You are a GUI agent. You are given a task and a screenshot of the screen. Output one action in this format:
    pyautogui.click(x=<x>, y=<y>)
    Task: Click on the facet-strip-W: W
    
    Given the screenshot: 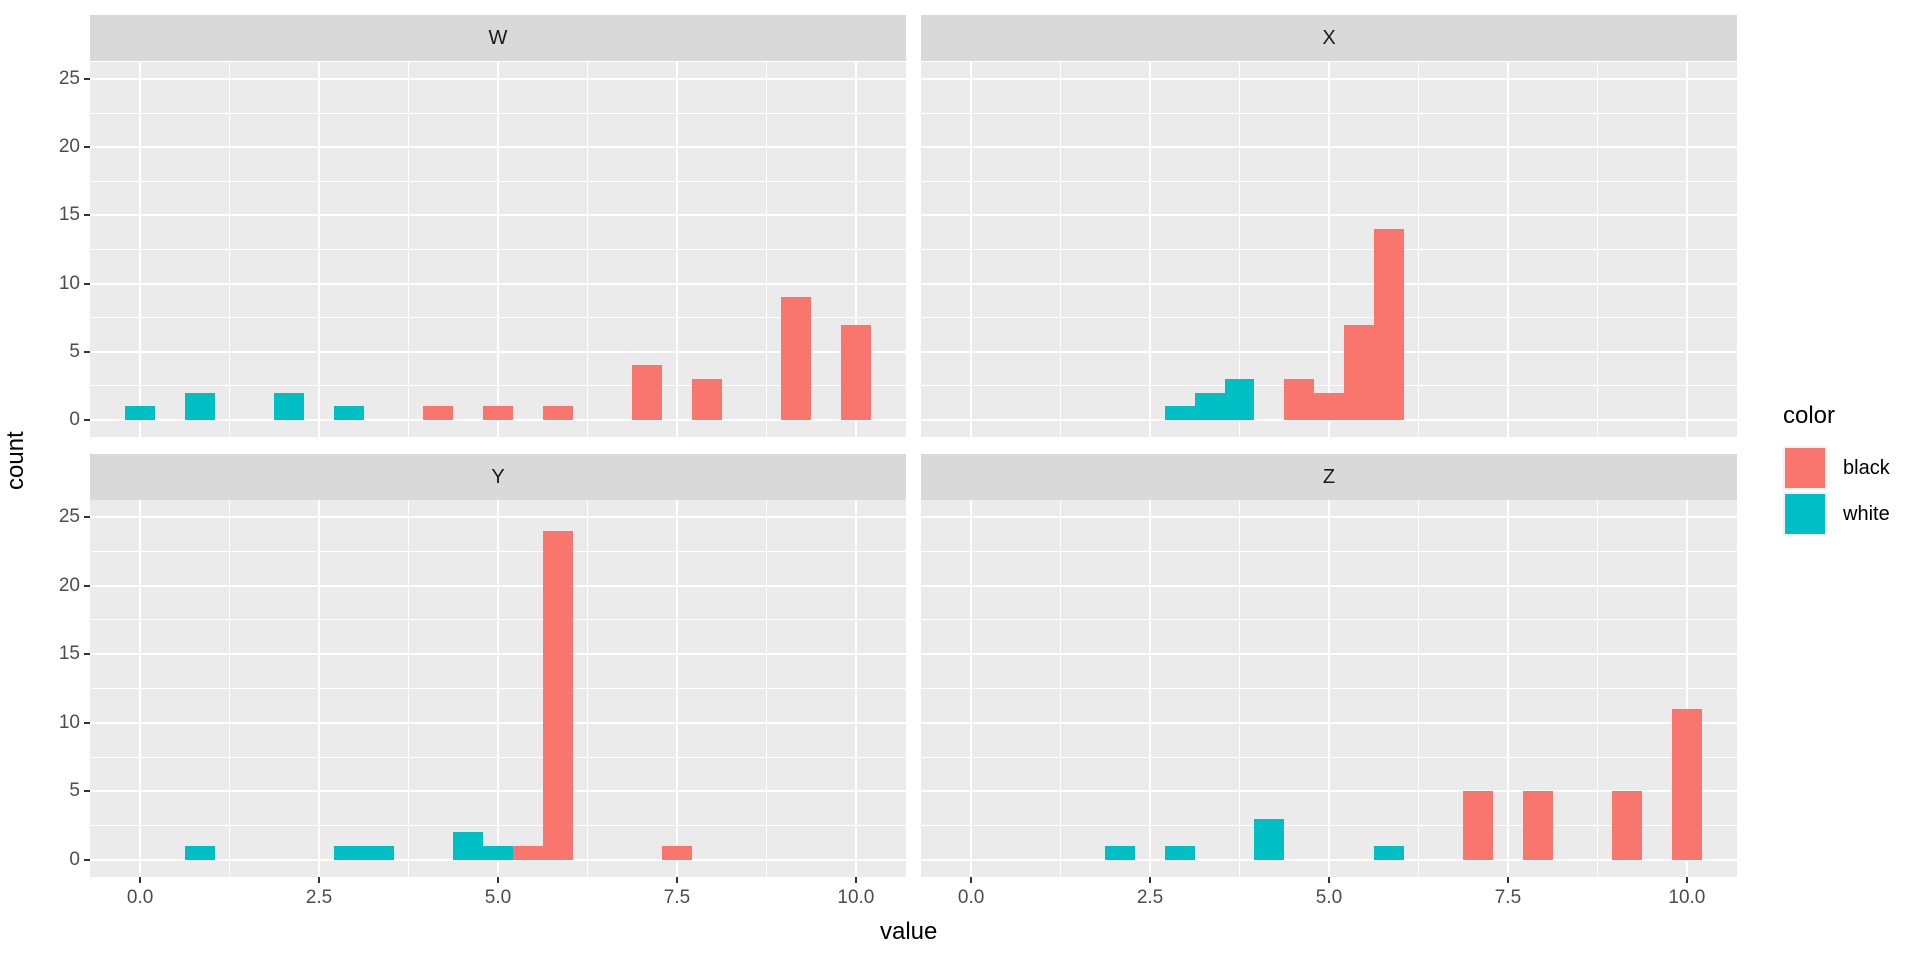 What is the action you would take?
    pyautogui.click(x=498, y=38)
    